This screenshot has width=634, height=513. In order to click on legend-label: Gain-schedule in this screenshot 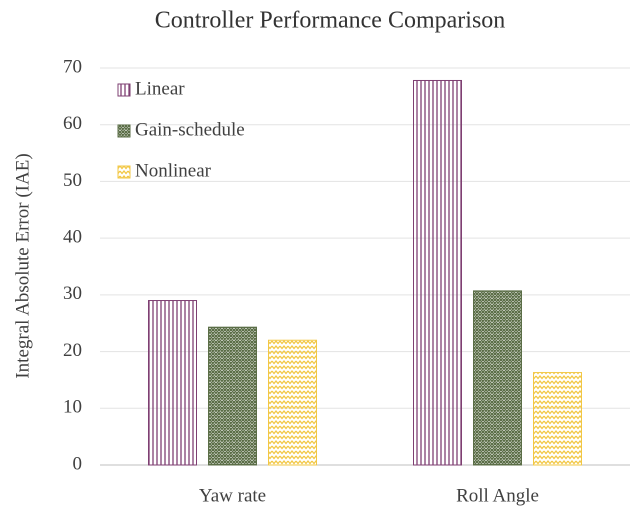, I will do `click(190, 129)`.